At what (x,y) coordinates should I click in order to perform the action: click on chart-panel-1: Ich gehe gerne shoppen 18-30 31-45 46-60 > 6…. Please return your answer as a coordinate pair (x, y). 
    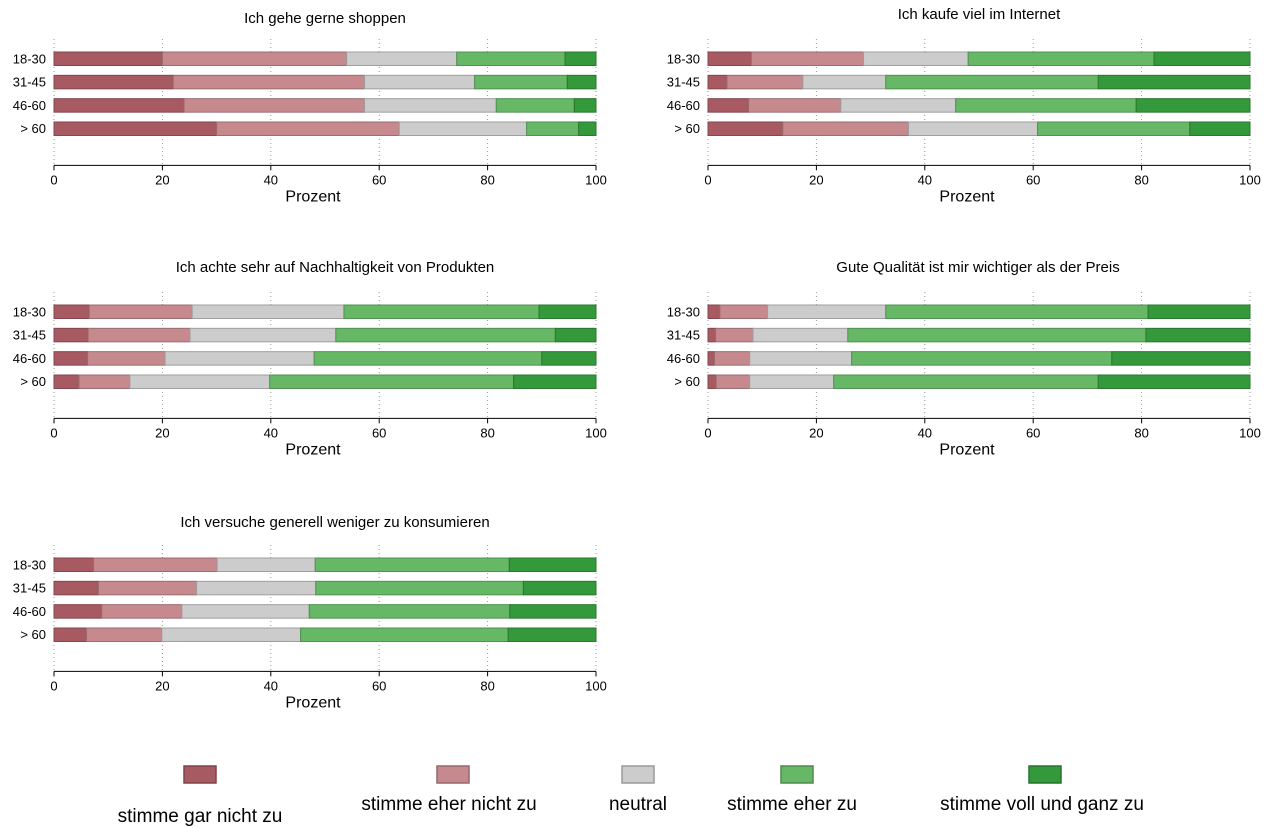
    Looking at the image, I should click on (310, 107).